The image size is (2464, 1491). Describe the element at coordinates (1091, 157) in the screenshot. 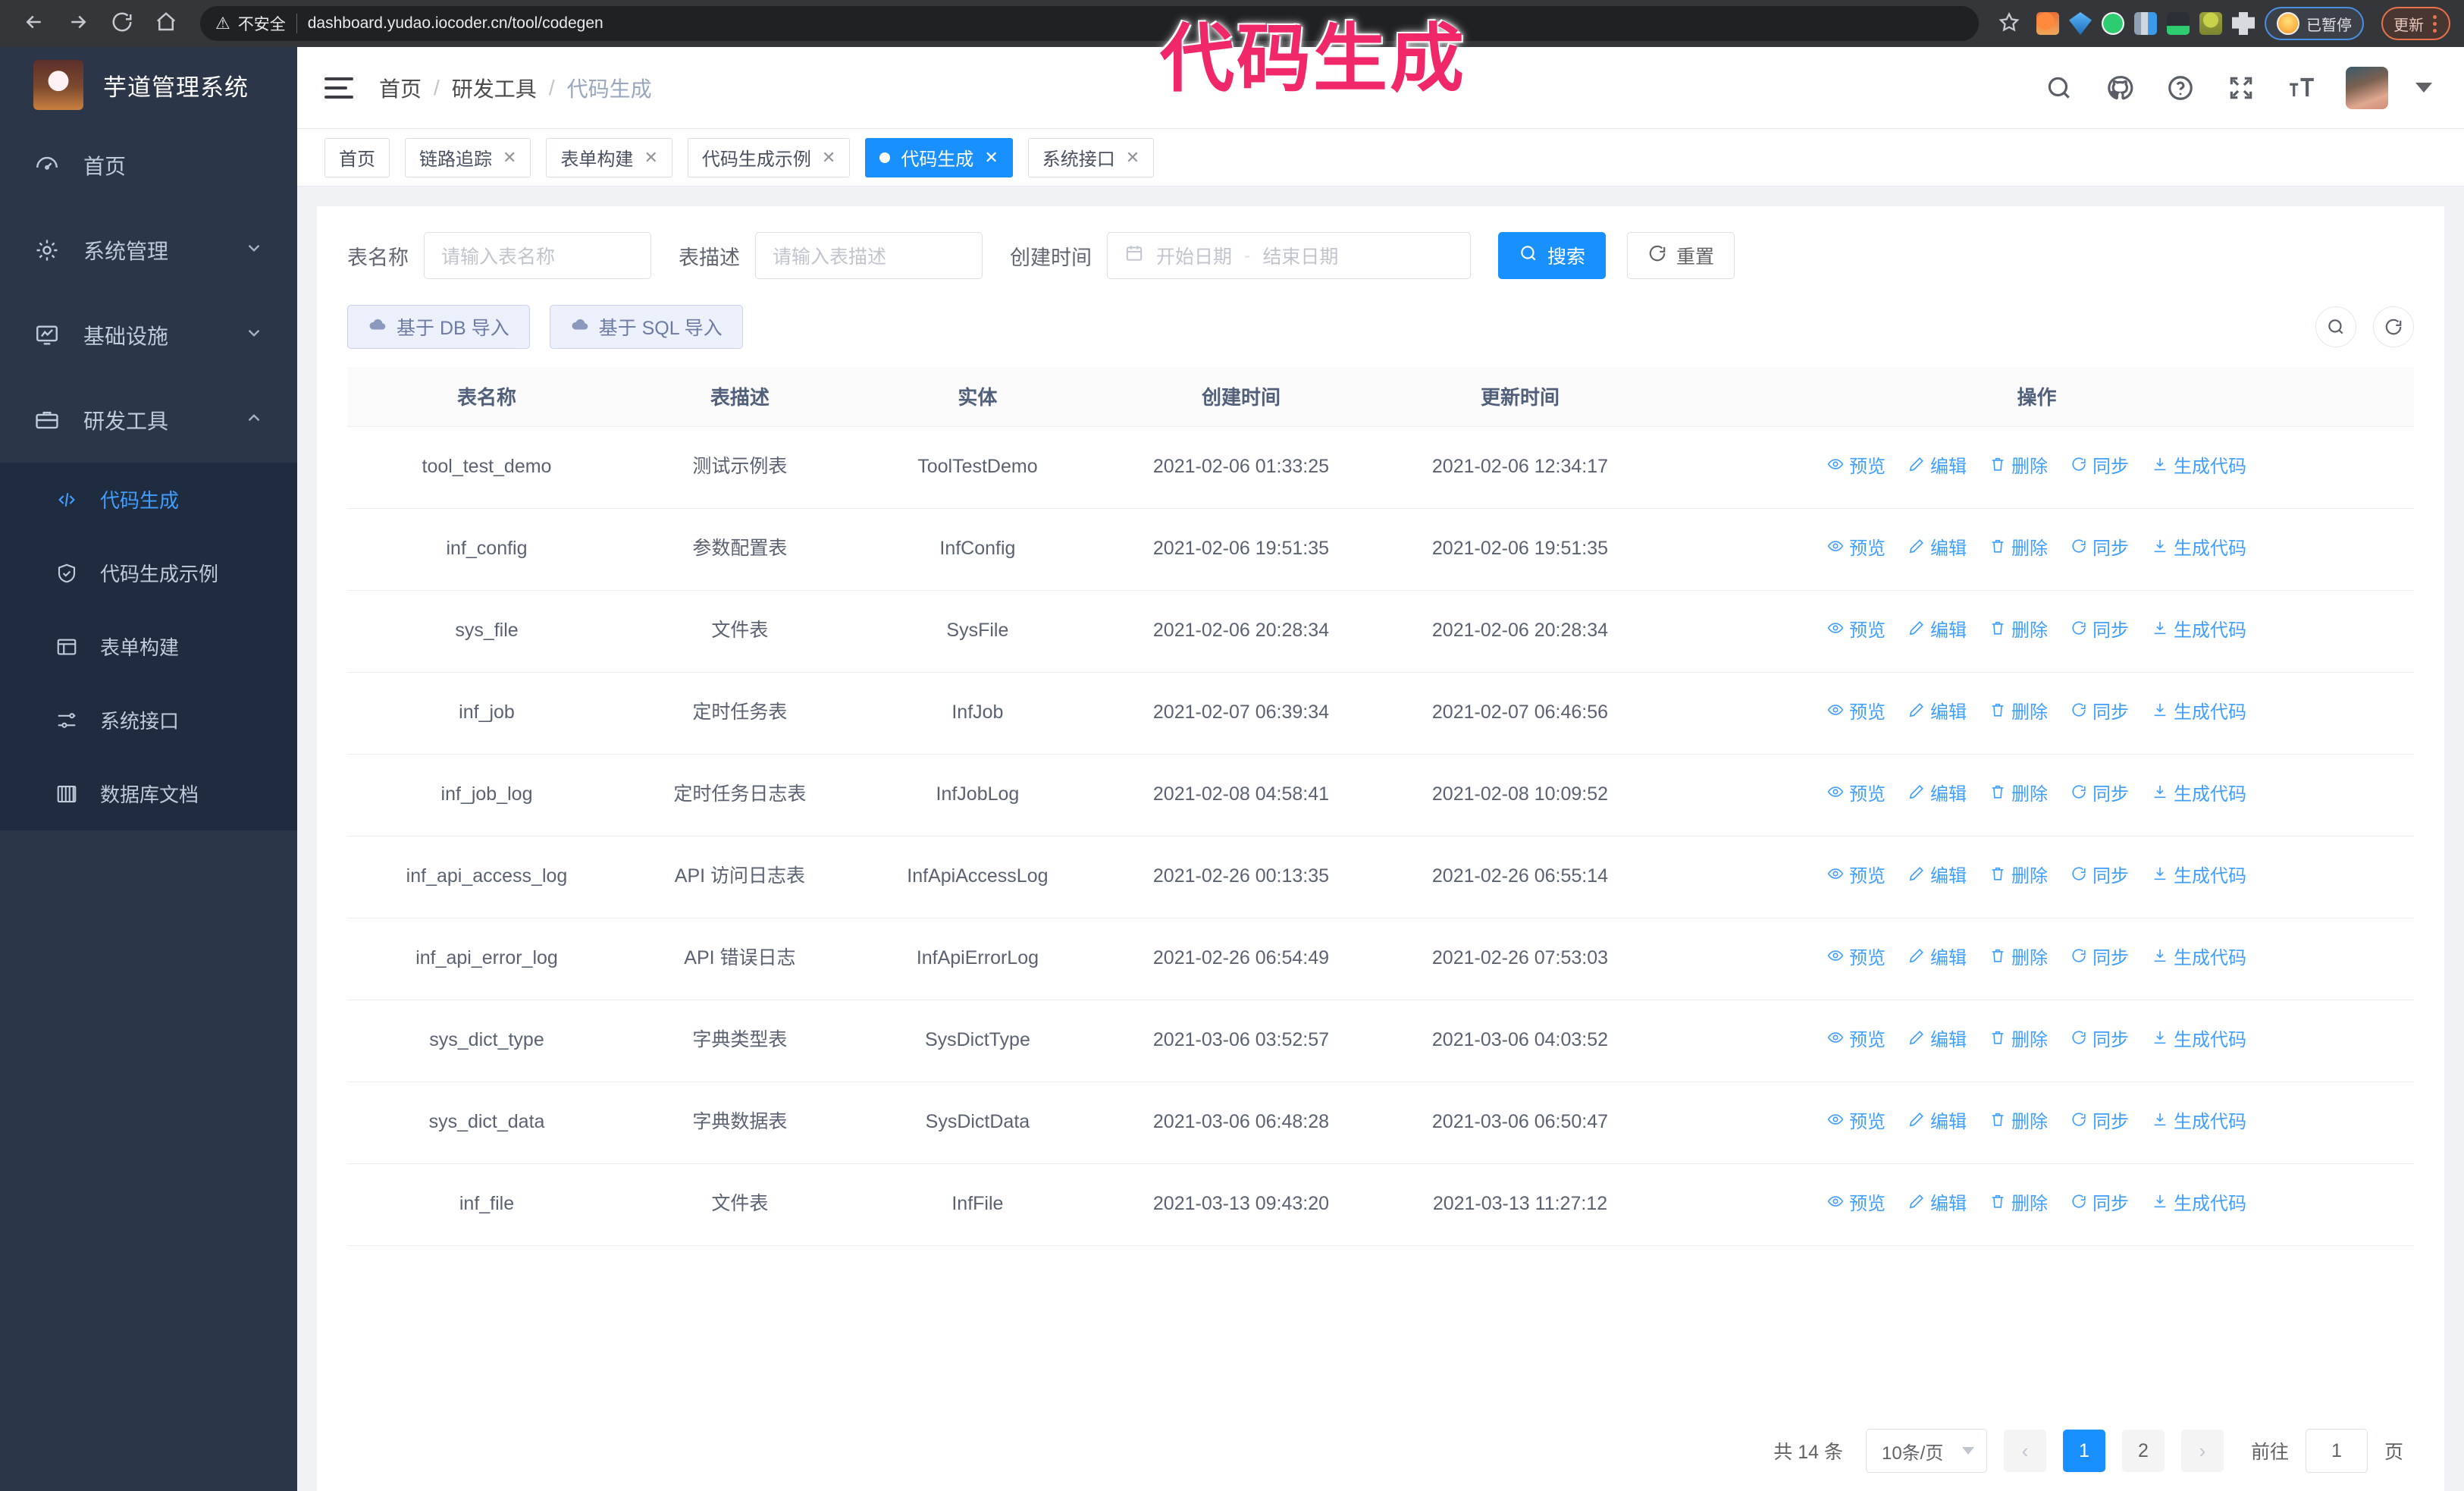

I see `tab-system-api: 系统接口 ✕` at that location.